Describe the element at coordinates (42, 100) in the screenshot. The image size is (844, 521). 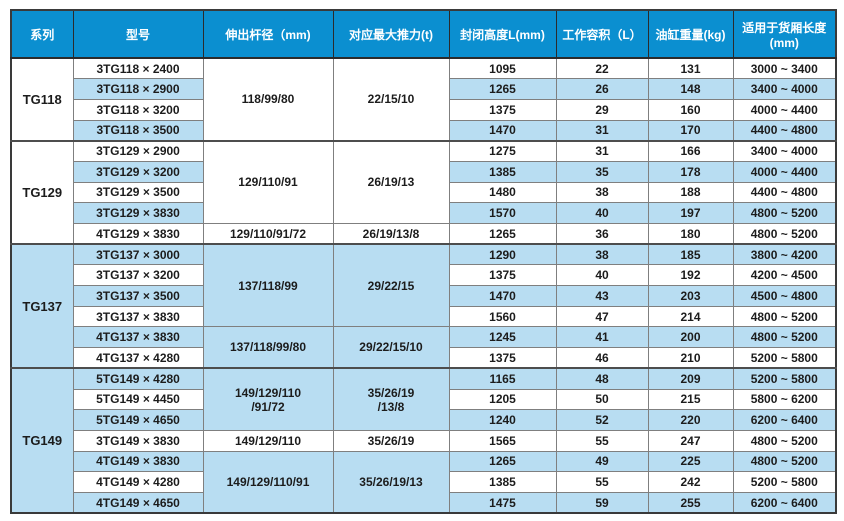
I see `series-cell: TG118` at that location.